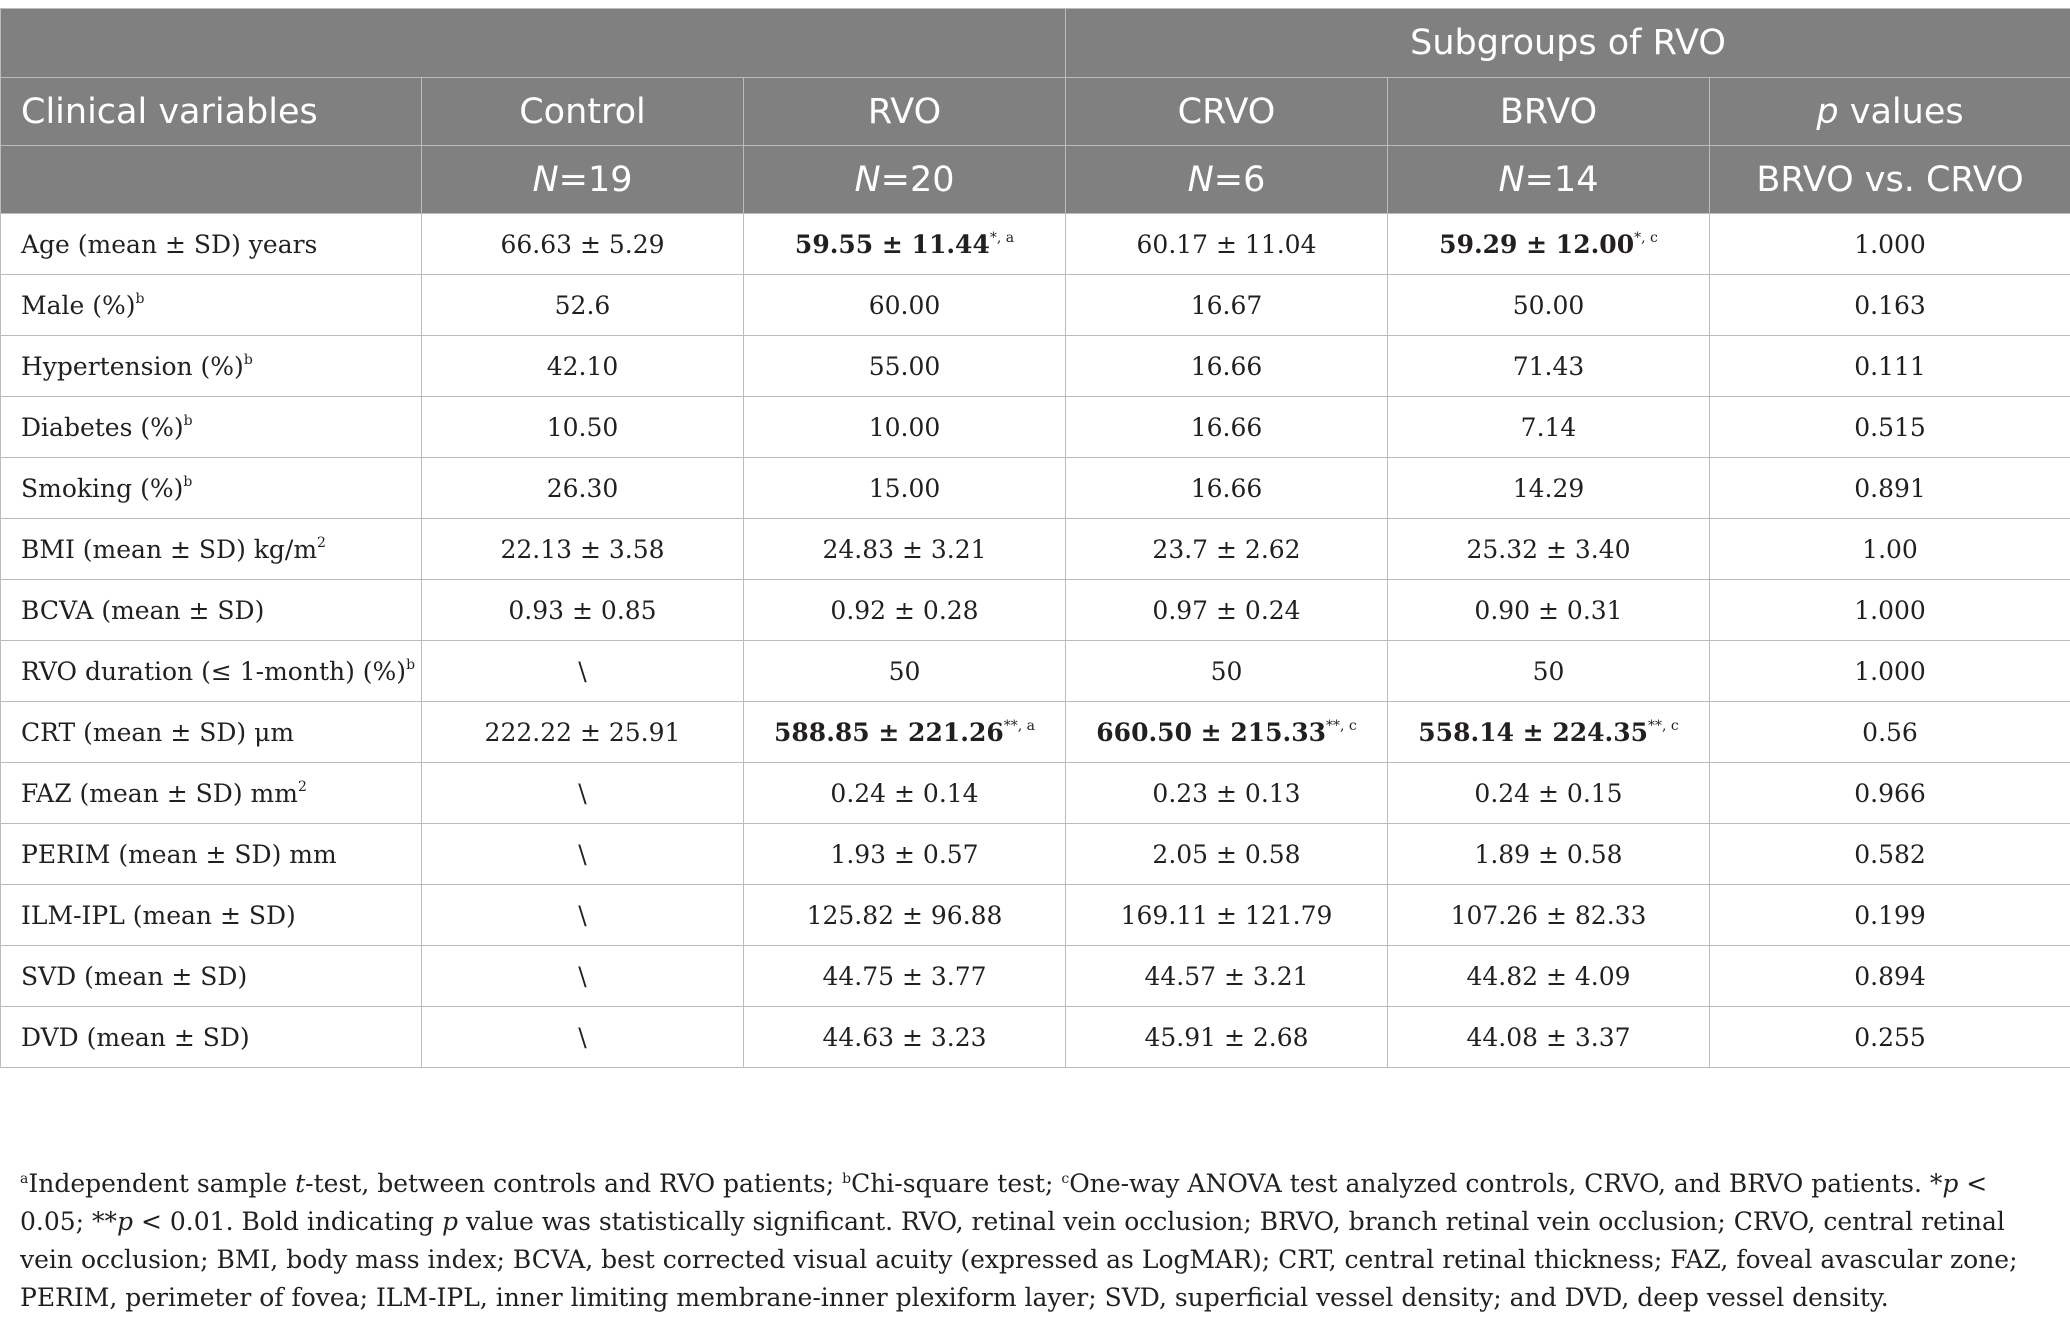 This screenshot has height=1317, width=2070. What do you see at coordinates (300, 1183) in the screenshot?
I see `footnote-text: t` at bounding box center [300, 1183].